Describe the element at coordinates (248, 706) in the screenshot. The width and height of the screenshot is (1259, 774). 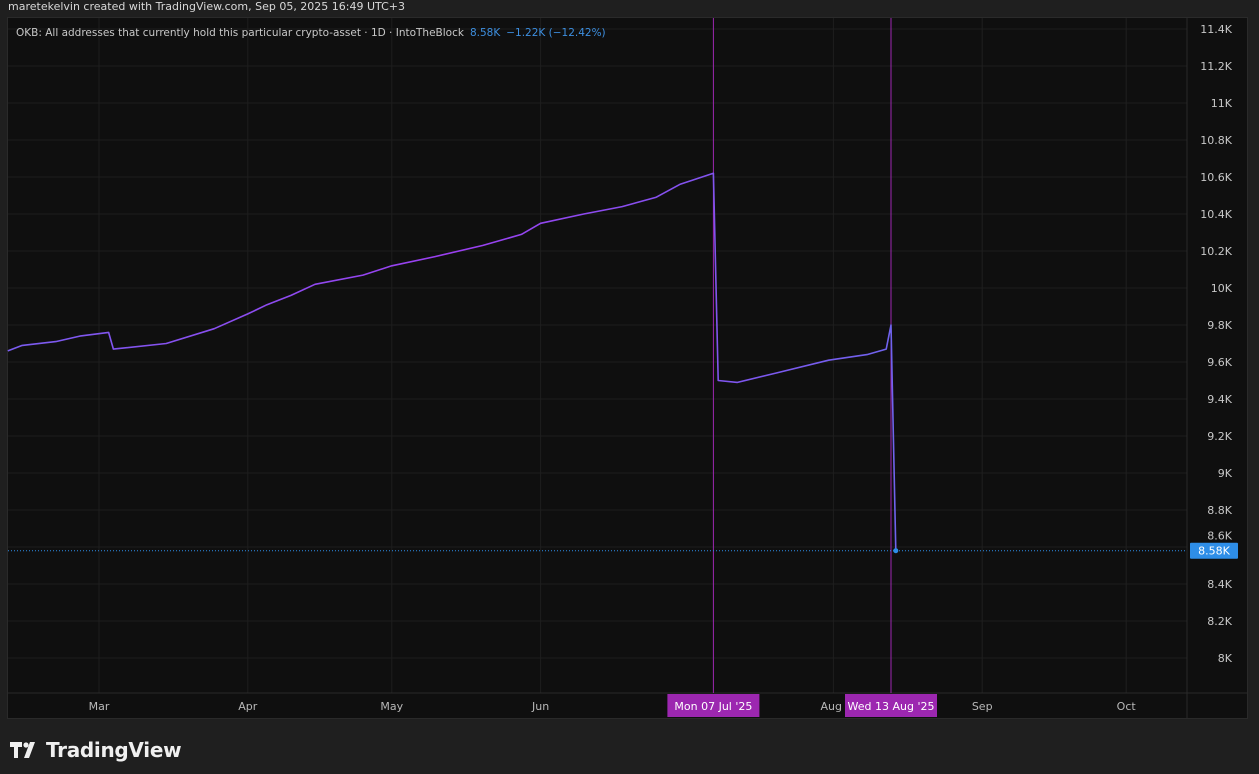
I see `x-tick-label: Apr` at that location.